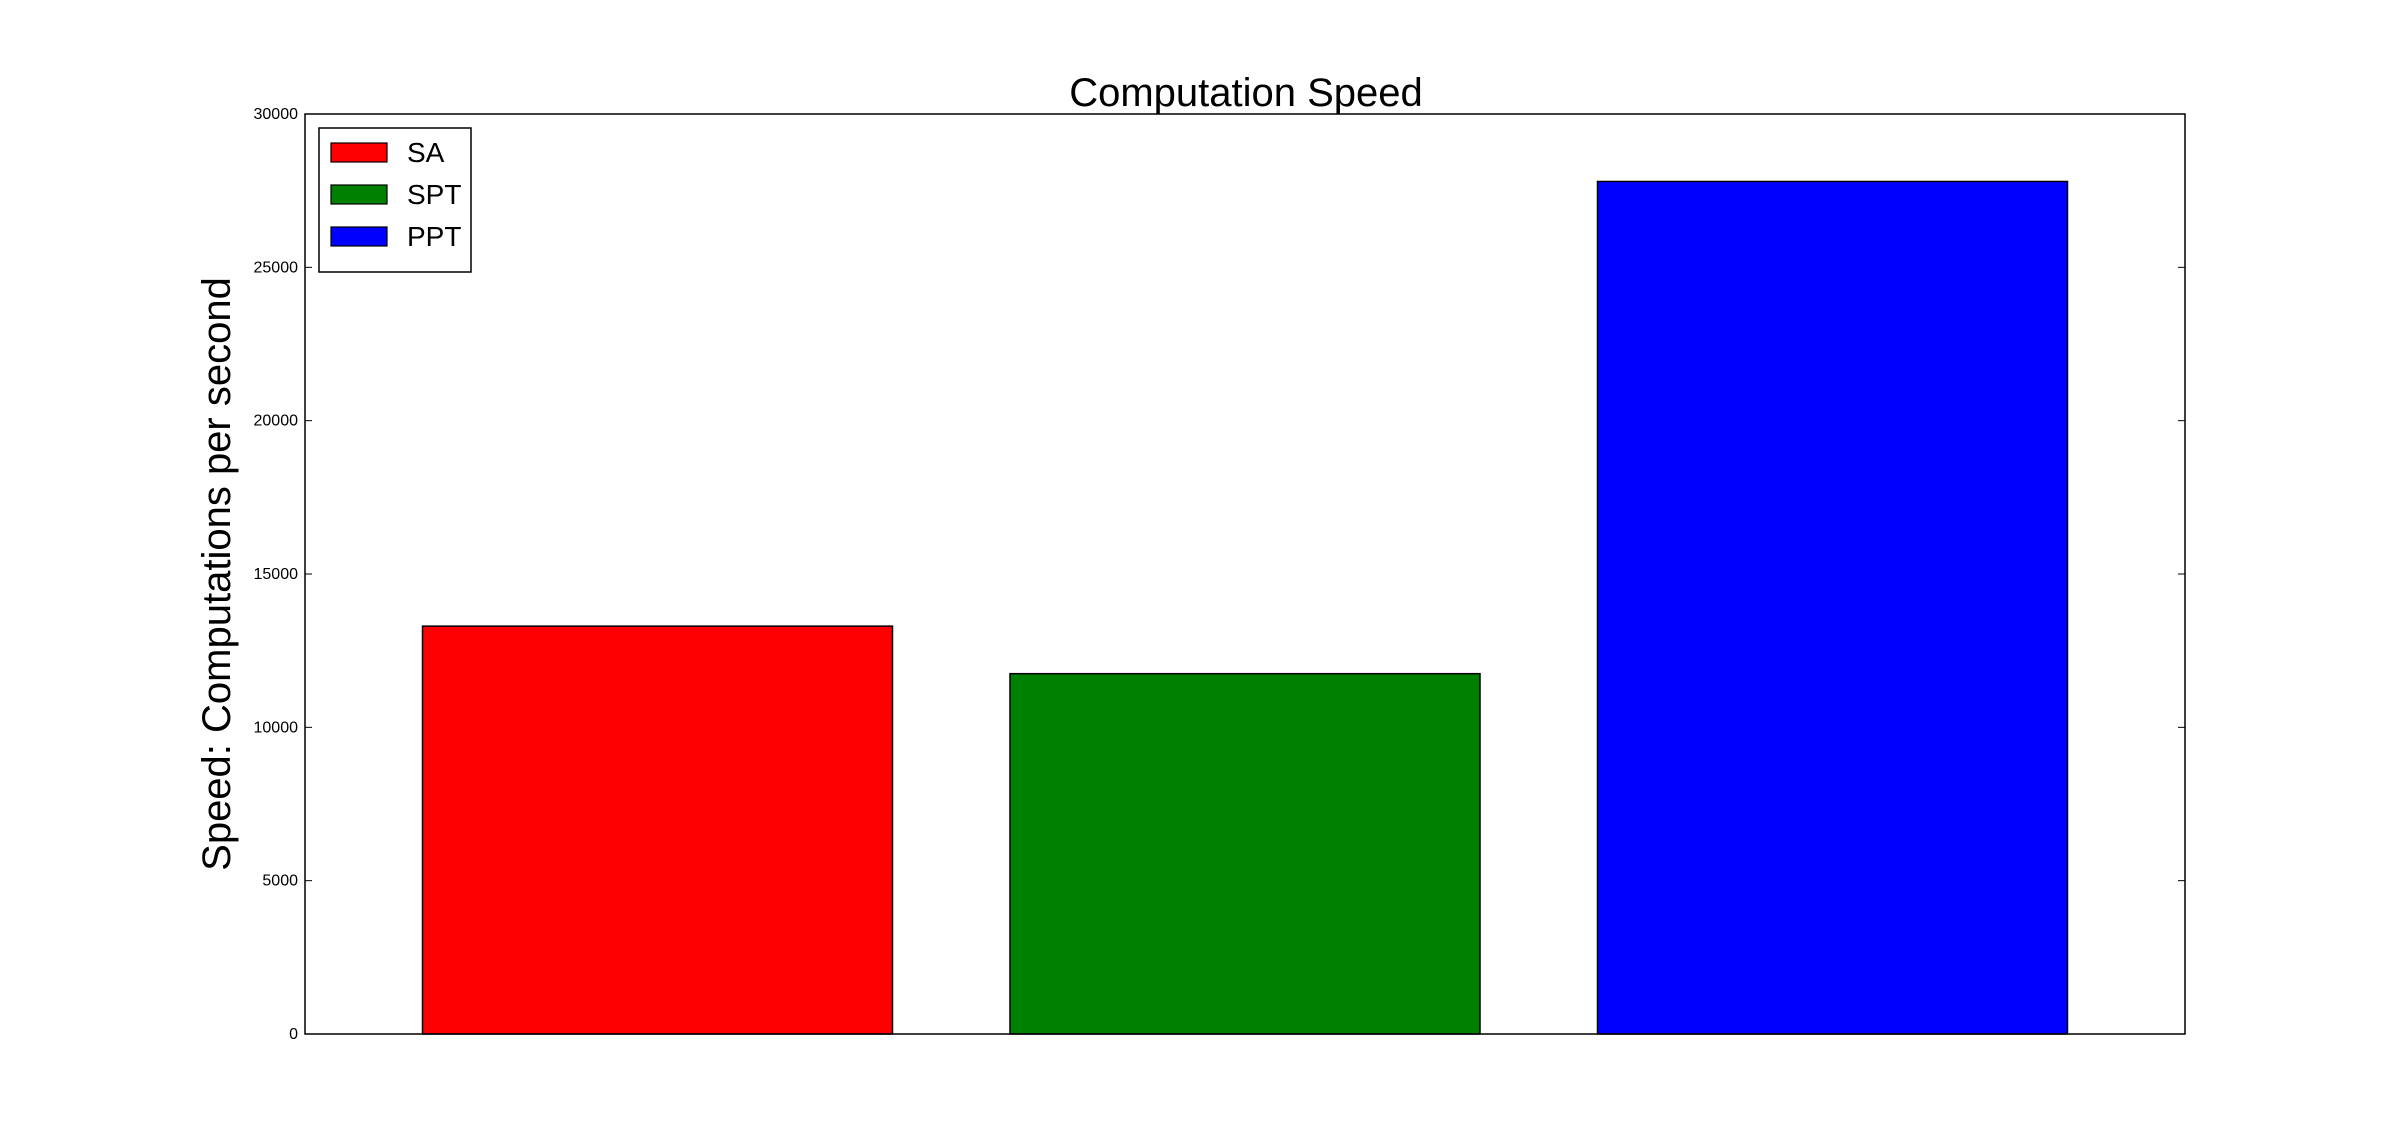 This screenshot has width=2400, height=1142. What do you see at coordinates (276, 114) in the screenshot?
I see `y-tick-label: 30000` at bounding box center [276, 114].